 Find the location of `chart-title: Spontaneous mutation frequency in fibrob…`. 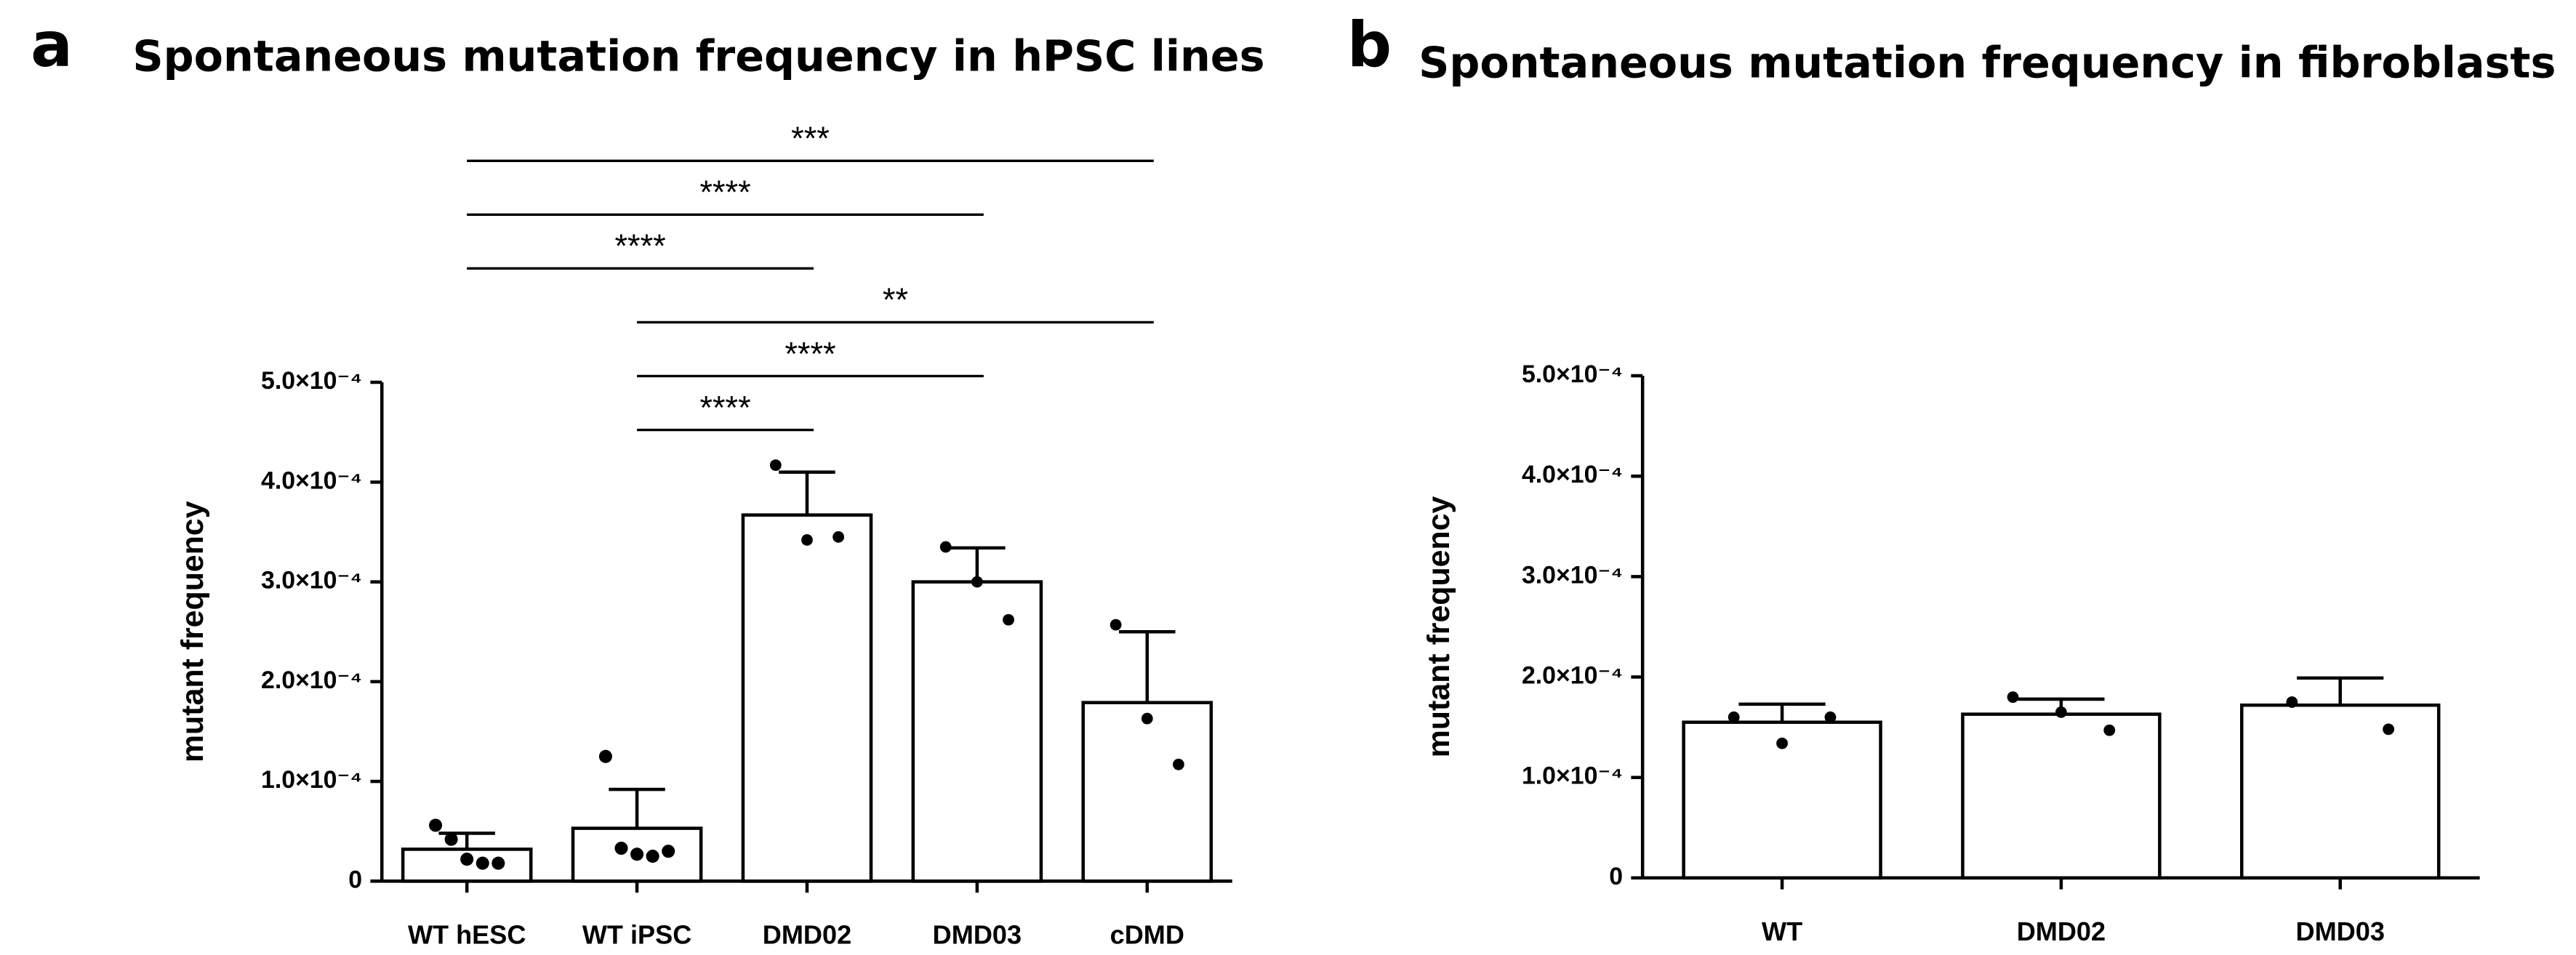

chart-title: Spontaneous mutation frequency in fibrob… is located at coordinates (1987, 63).